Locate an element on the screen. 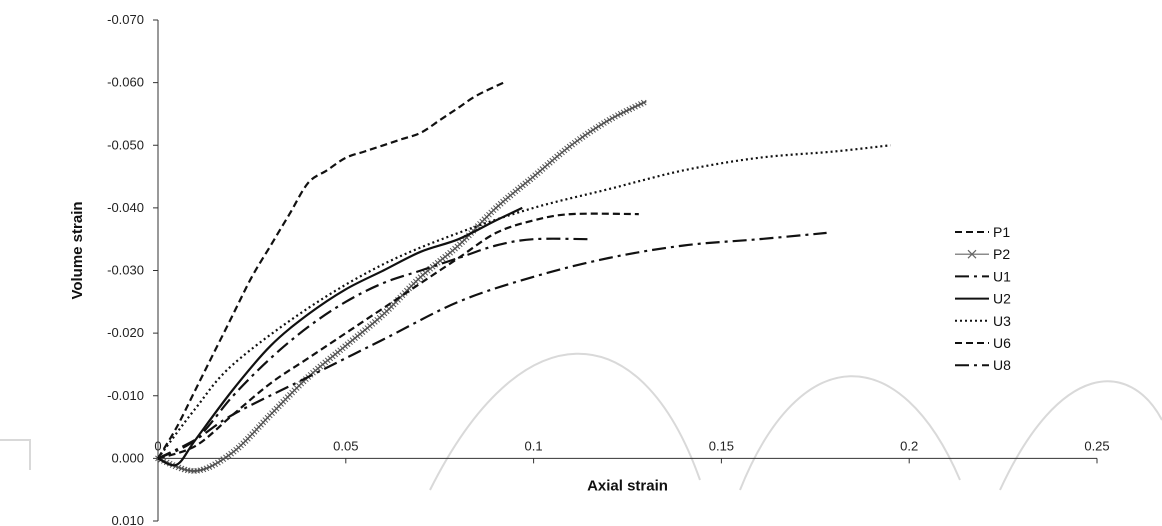  y-tick-label: -0.060 is located at coordinates (125, 82).